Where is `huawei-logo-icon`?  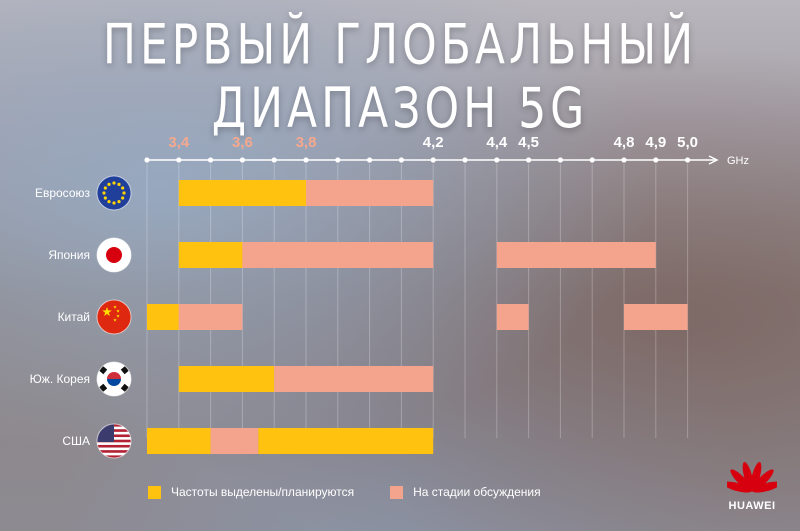
huawei-logo-icon is located at coordinates (752, 477).